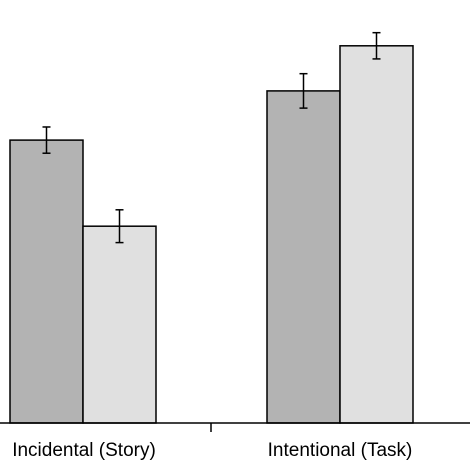 The width and height of the screenshot is (474, 474). What do you see at coordinates (340, 450) in the screenshot?
I see `category-label-intentional: Intentional (Task)` at bounding box center [340, 450].